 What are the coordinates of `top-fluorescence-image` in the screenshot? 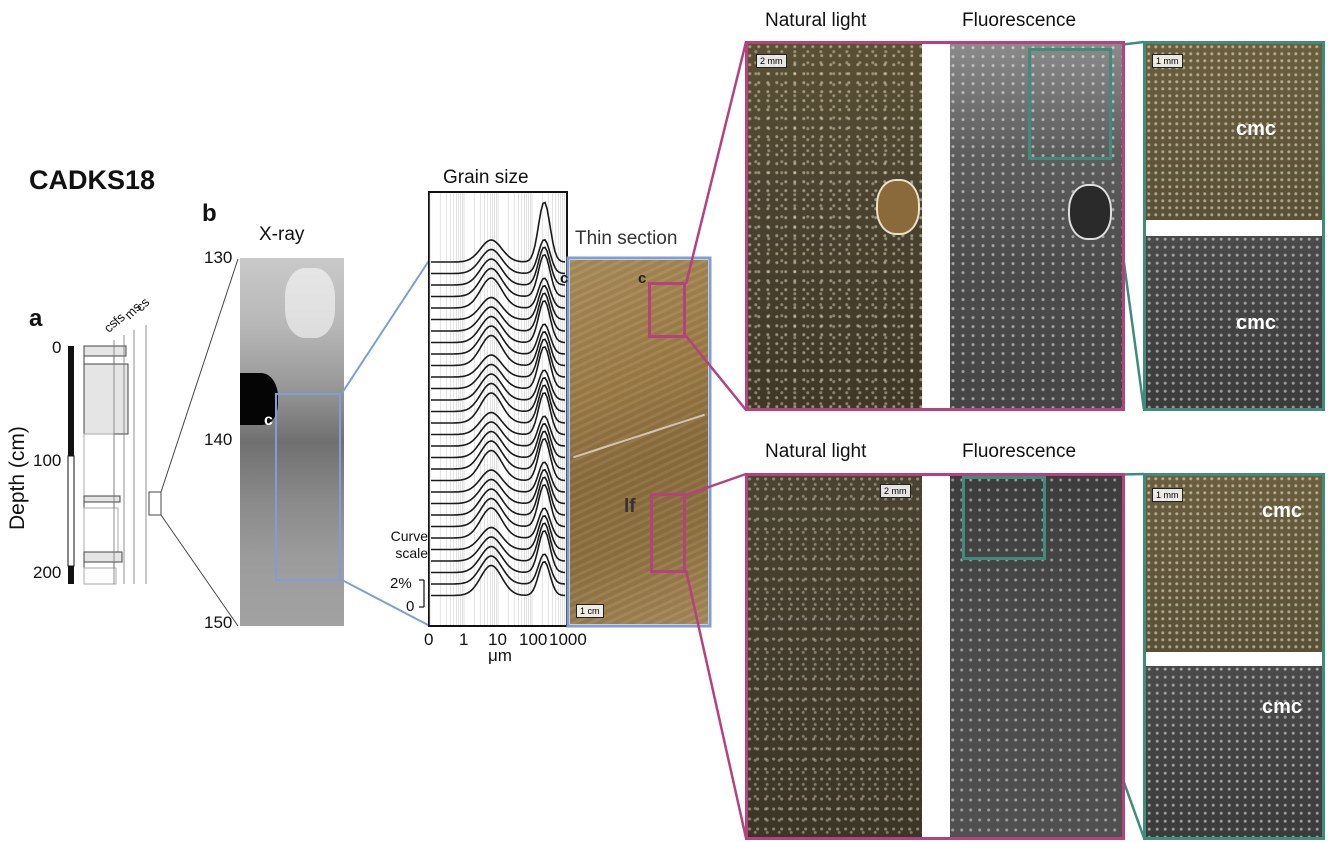 It's located at (1036, 226).